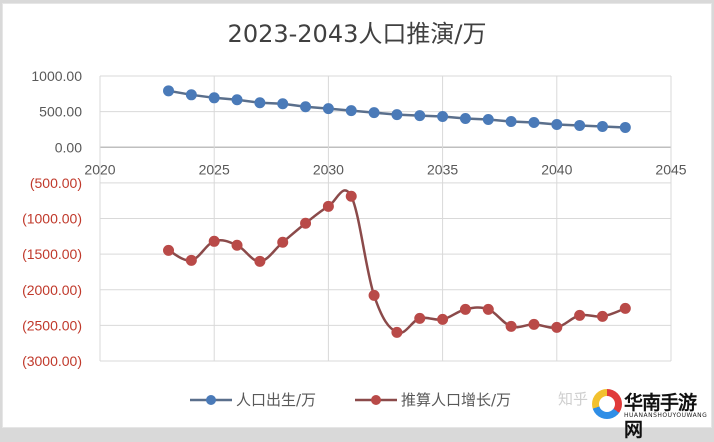 This screenshot has width=714, height=442. I want to click on x-tick-label: 2045, so click(670, 169).